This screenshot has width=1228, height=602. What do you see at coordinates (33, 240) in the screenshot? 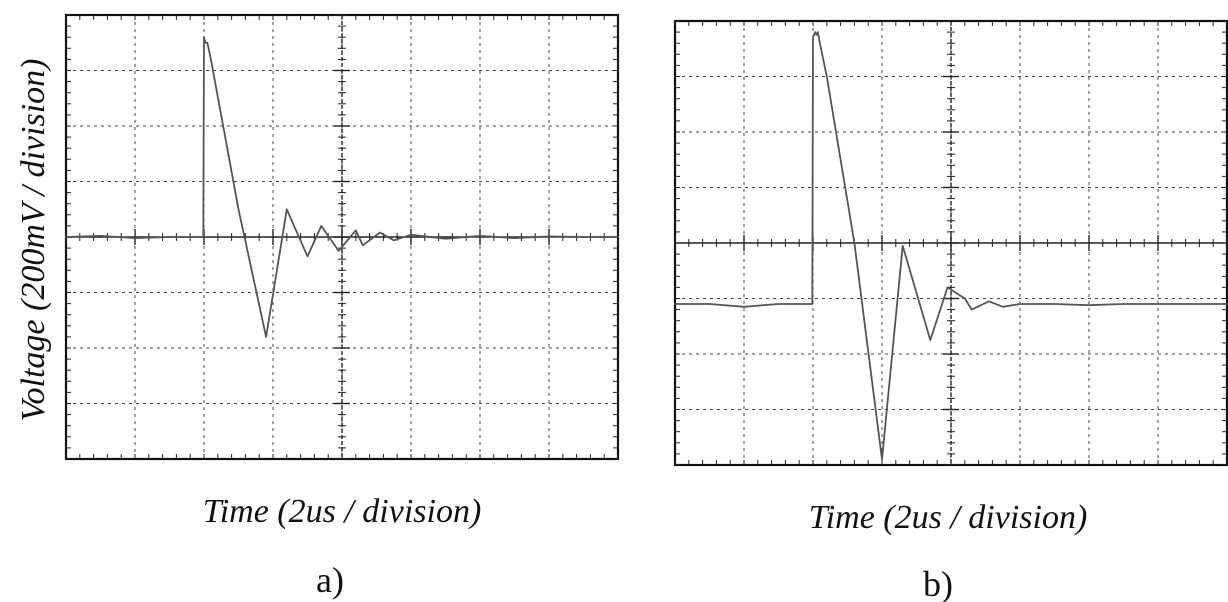
I see `y-axis-label: Voltage (200mV / division)` at bounding box center [33, 240].